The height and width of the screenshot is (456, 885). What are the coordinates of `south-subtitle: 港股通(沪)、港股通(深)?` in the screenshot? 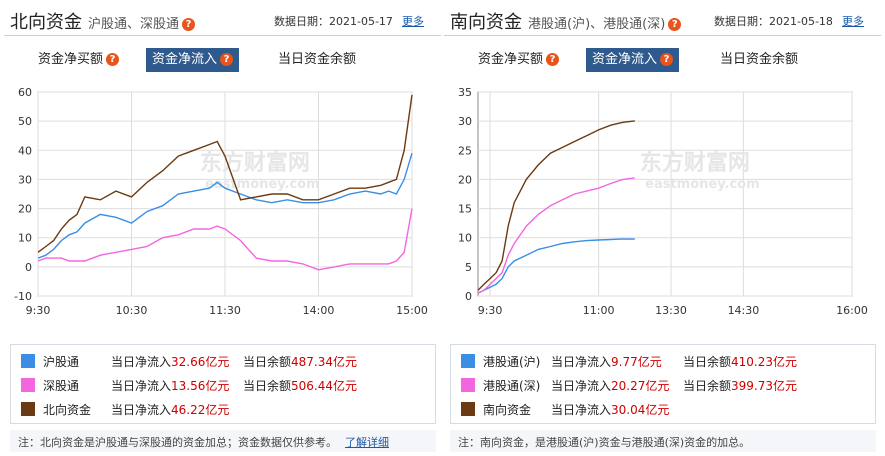 It's located at (605, 22).